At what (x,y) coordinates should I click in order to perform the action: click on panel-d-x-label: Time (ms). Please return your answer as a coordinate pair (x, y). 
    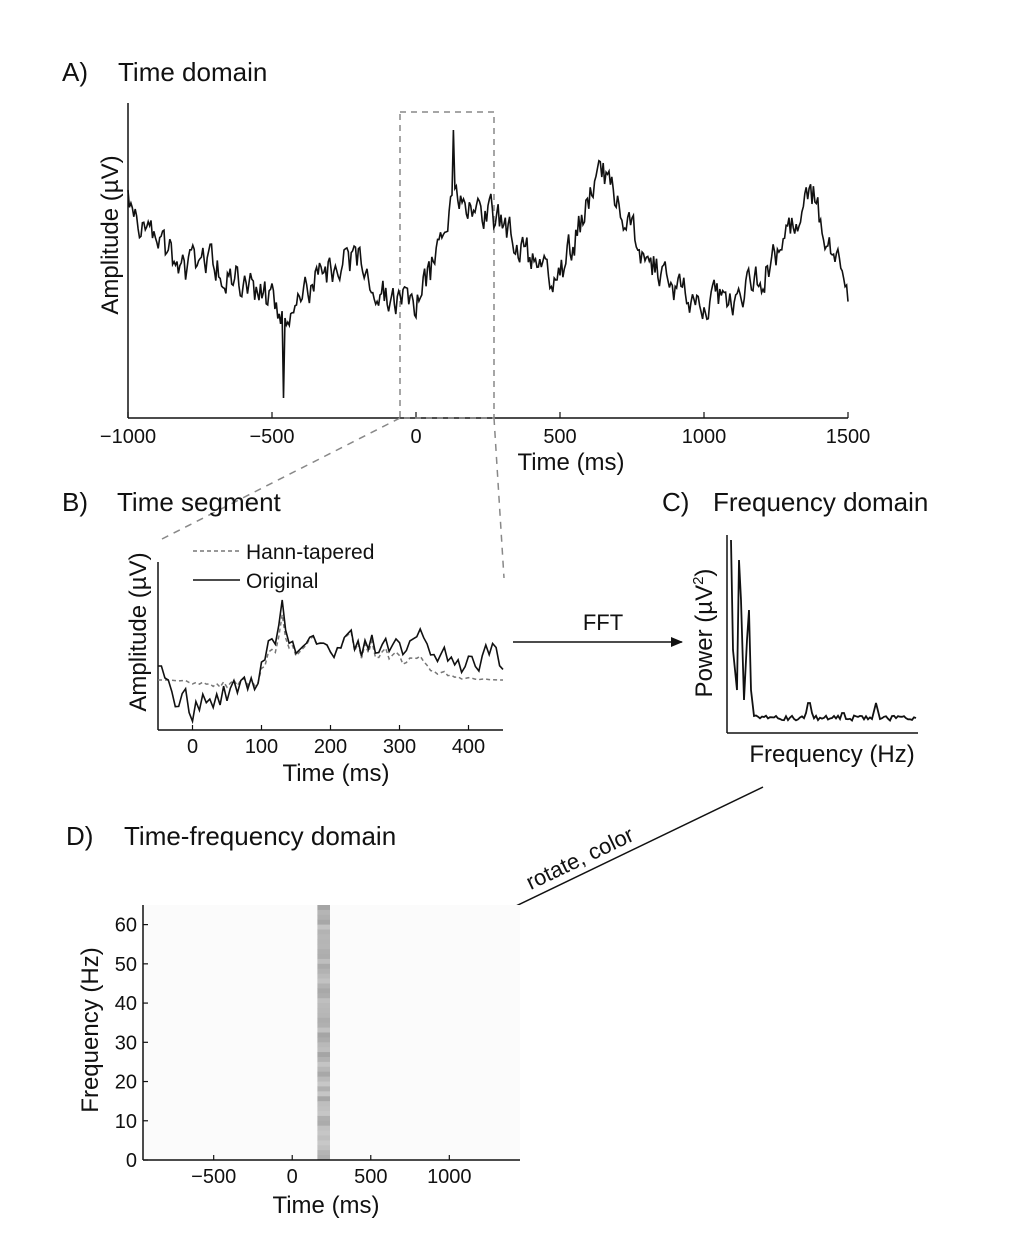
    Looking at the image, I should click on (325, 1205).